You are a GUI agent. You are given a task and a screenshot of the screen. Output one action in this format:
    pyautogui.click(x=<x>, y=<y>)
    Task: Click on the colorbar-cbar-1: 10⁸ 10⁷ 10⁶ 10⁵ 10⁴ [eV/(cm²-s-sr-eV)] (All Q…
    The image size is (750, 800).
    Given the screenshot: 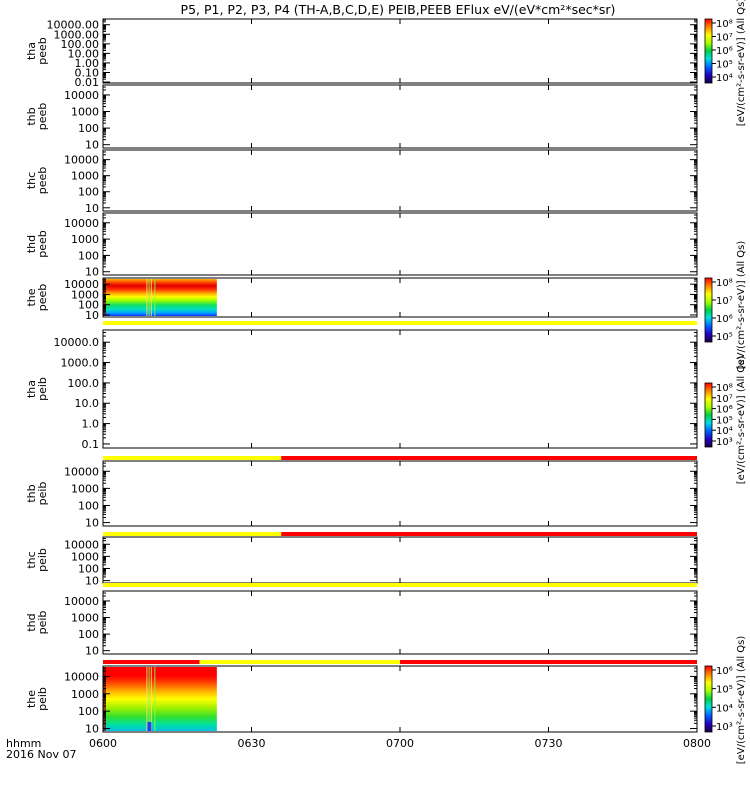 What is the action you would take?
    pyautogui.click(x=725, y=63)
    